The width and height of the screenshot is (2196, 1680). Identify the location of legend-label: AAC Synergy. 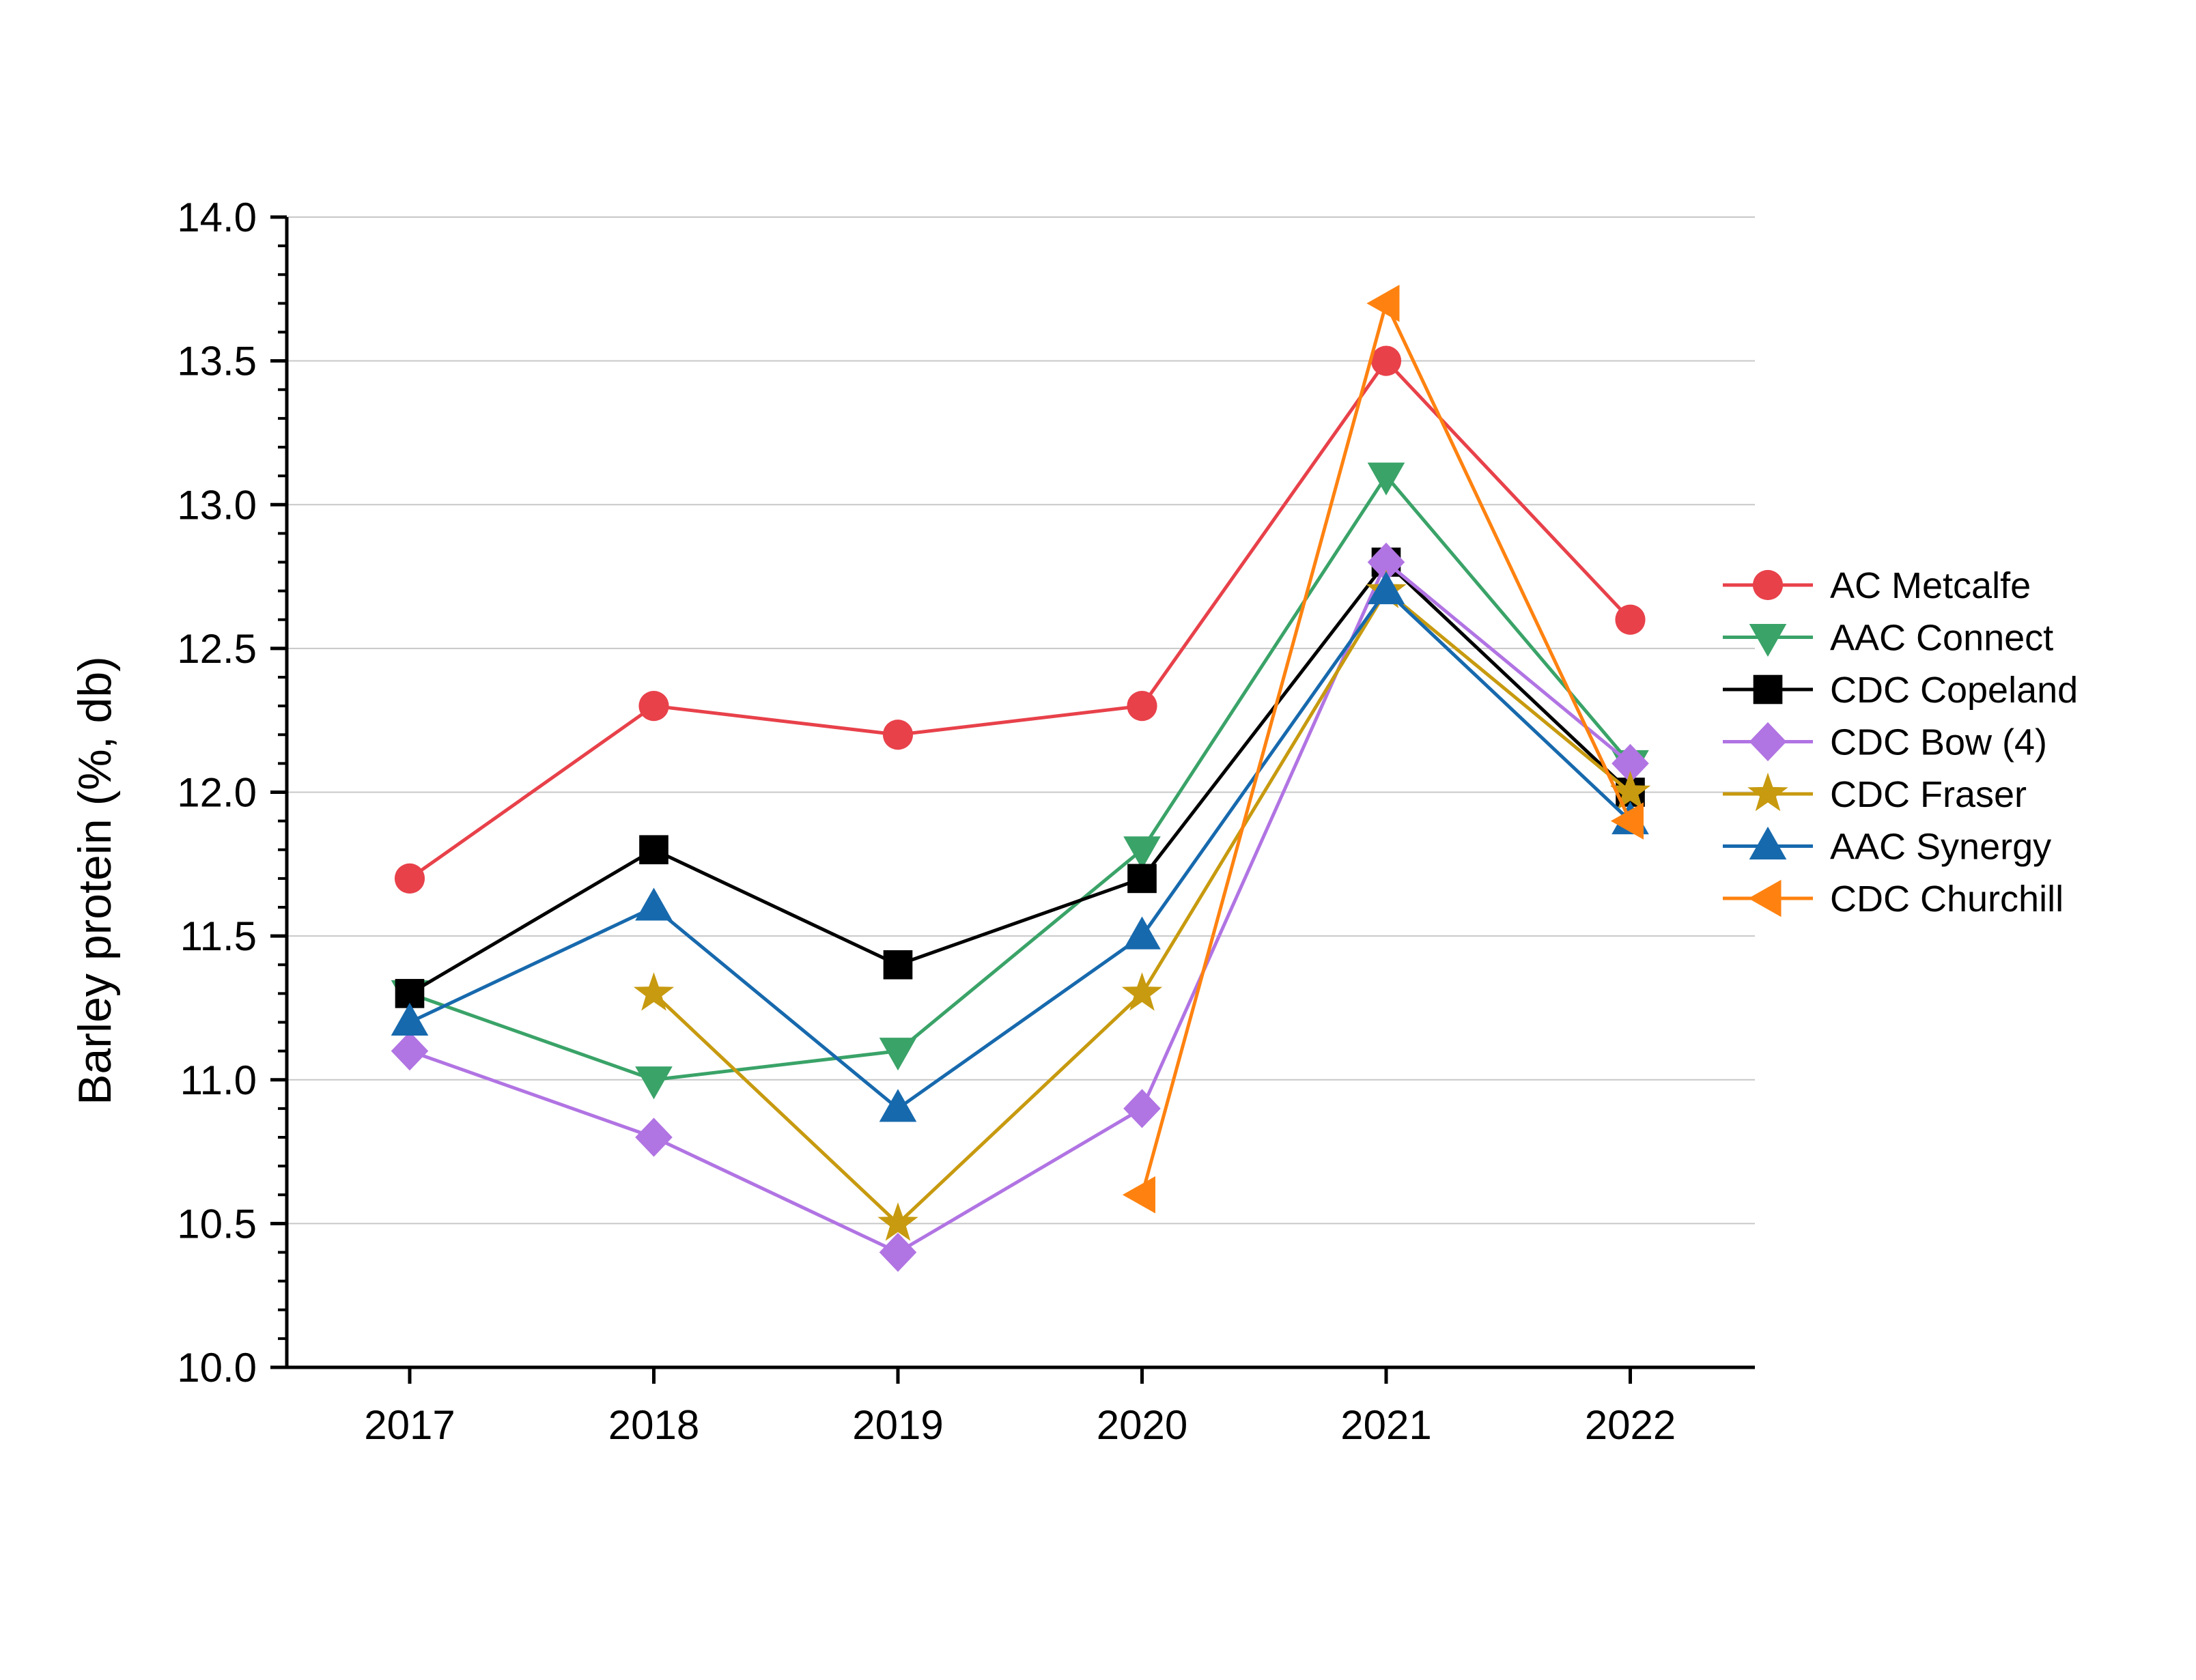
(1941, 847).